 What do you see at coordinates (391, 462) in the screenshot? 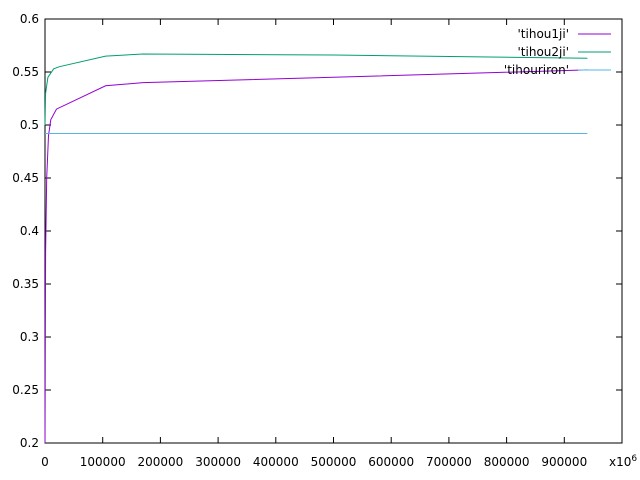
I see `x-tick-label: 600000` at bounding box center [391, 462].